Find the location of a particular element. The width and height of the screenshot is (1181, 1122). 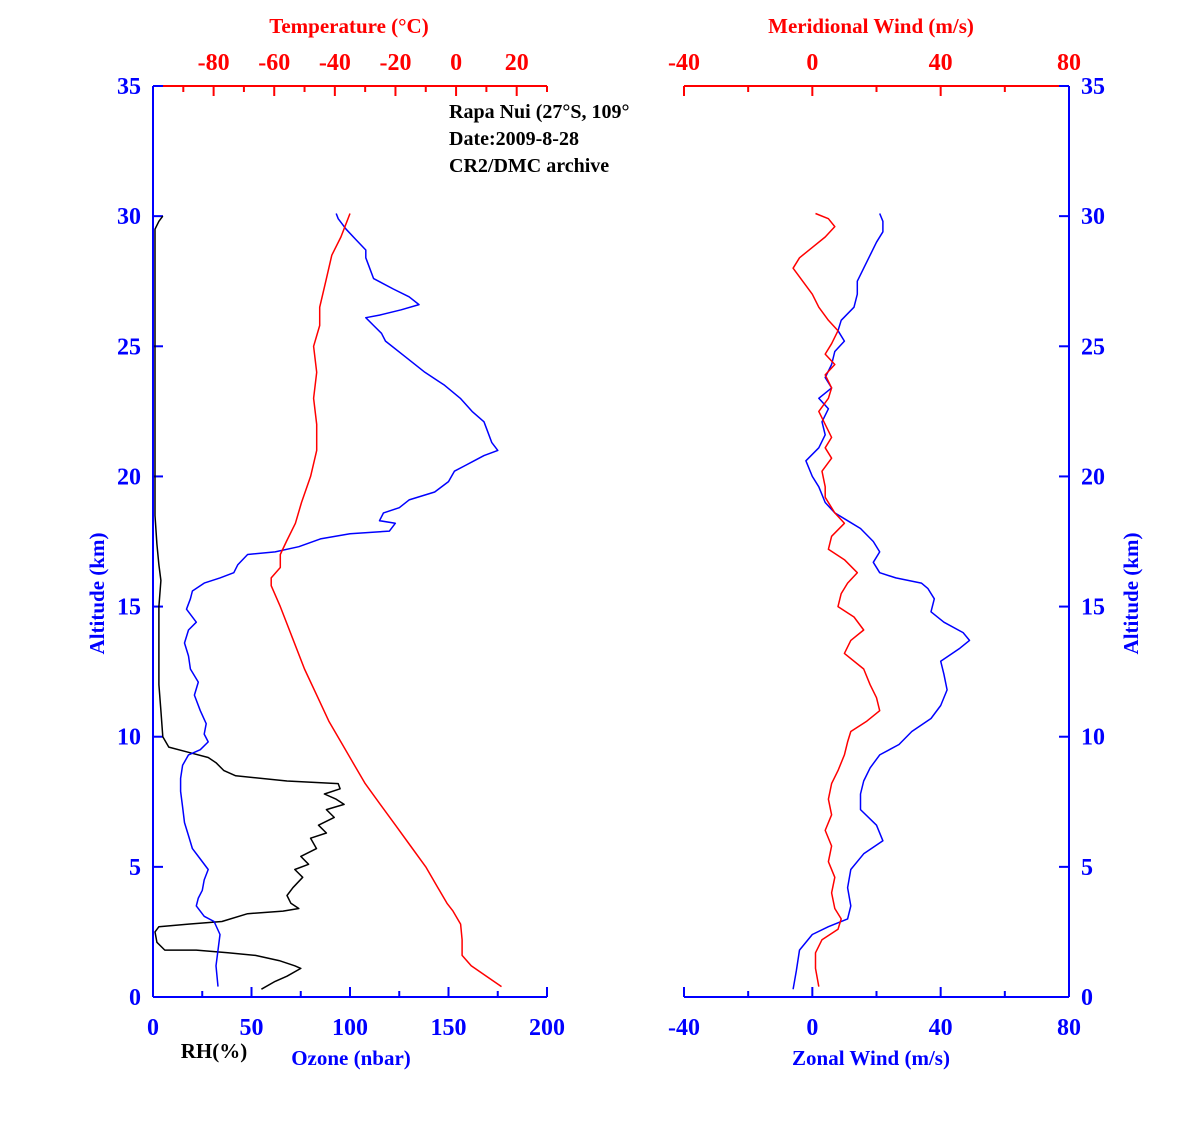

left-top-axis-label: Temperature (°C) is located at coordinates (348, 26).